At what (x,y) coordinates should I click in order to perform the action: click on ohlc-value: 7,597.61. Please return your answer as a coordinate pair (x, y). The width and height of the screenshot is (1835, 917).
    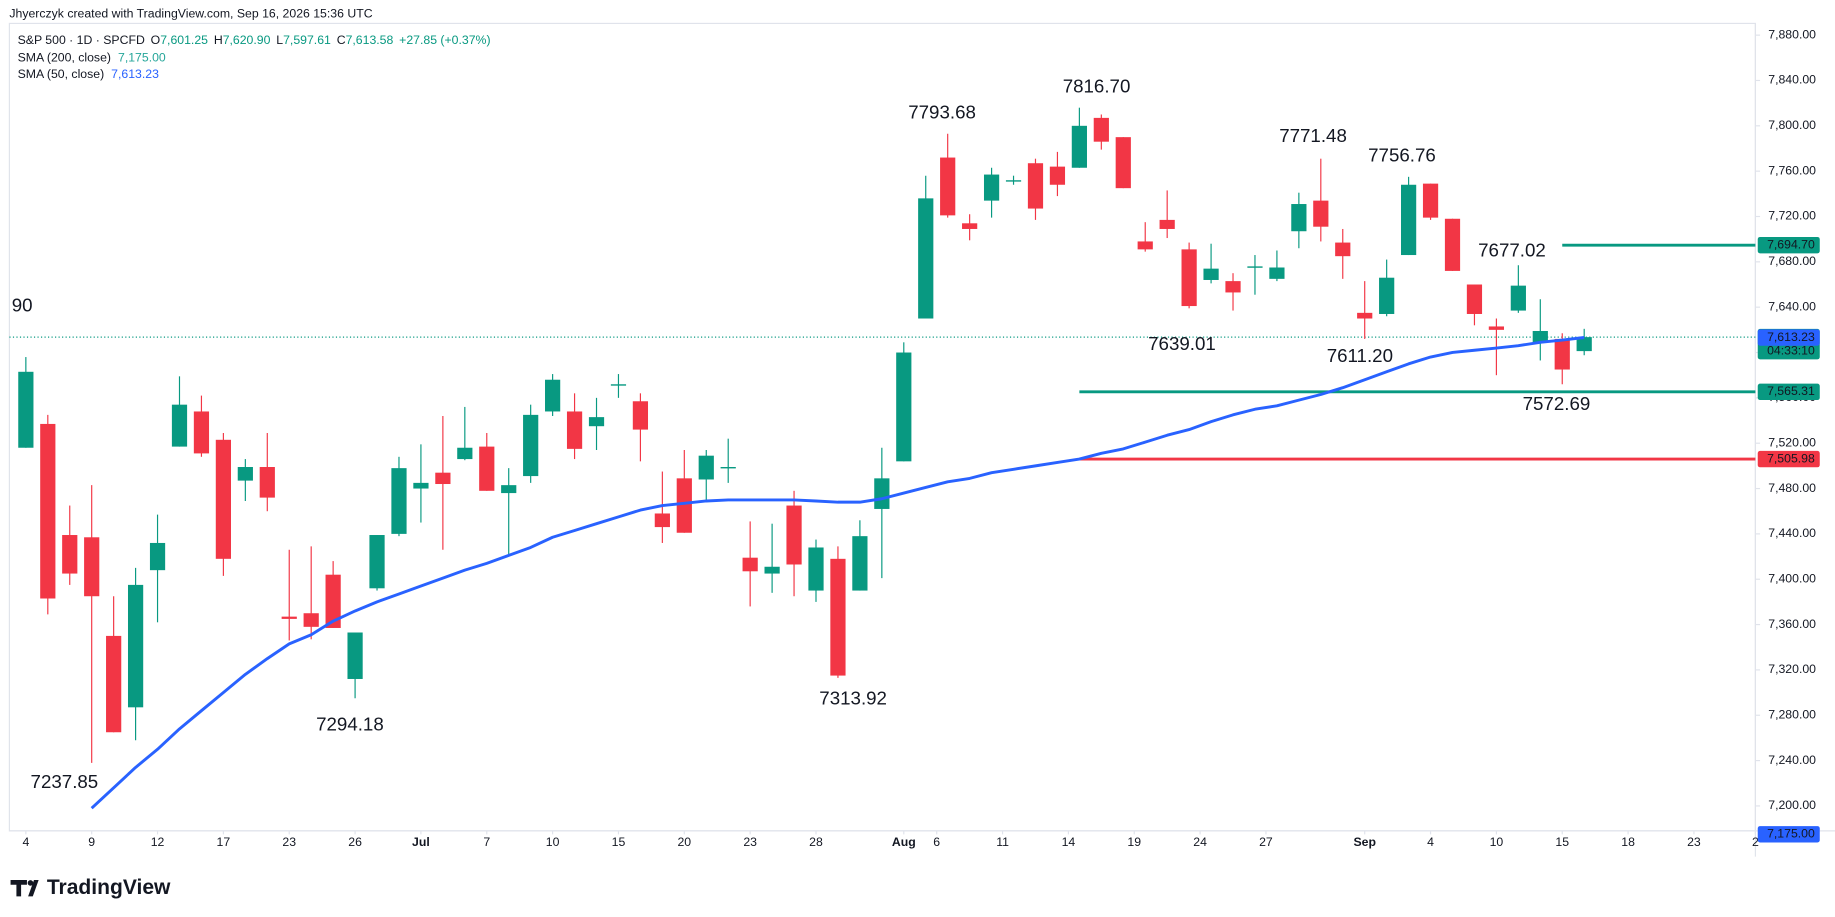
    Looking at the image, I should click on (307, 40).